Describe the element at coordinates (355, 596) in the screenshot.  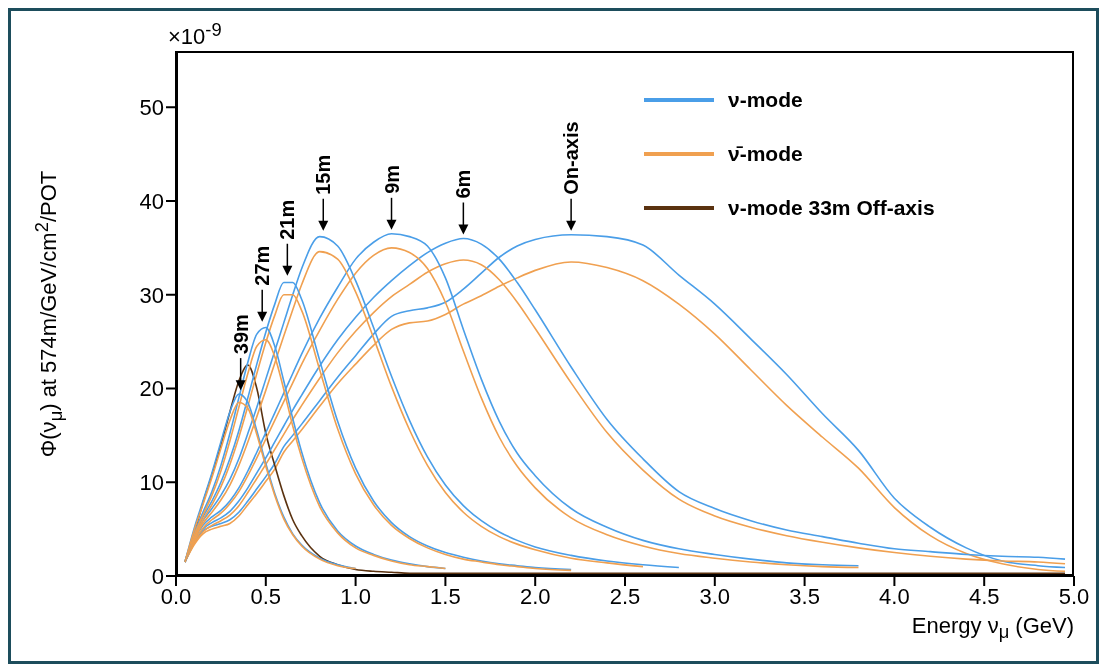
I see `x-tick-label: 1.0` at that location.